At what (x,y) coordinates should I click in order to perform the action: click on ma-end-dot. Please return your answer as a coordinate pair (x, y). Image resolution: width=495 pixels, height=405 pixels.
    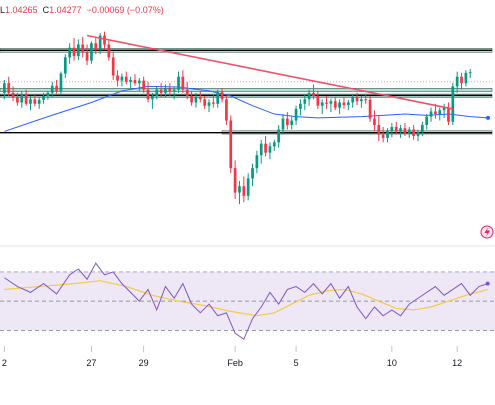
    Looking at the image, I should click on (488, 117).